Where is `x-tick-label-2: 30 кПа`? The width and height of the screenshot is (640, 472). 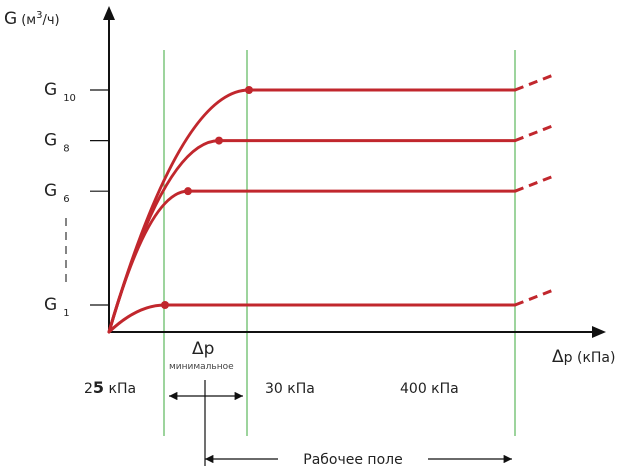 x-tick-label-2: 30 кПа is located at coordinates (290, 389).